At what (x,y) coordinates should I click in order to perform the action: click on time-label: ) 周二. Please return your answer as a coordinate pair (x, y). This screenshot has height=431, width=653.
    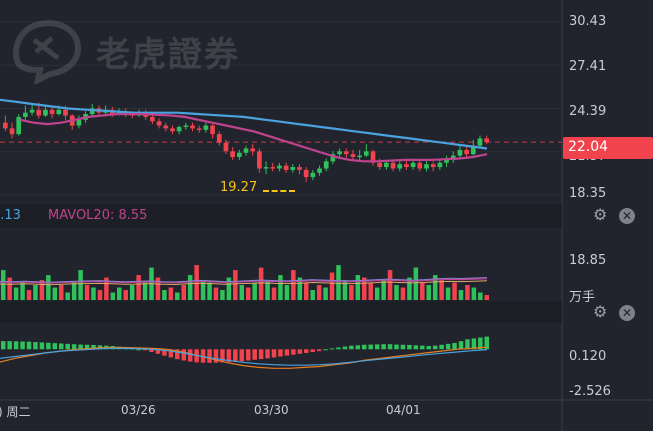
    Looking at the image, I should click on (15, 412).